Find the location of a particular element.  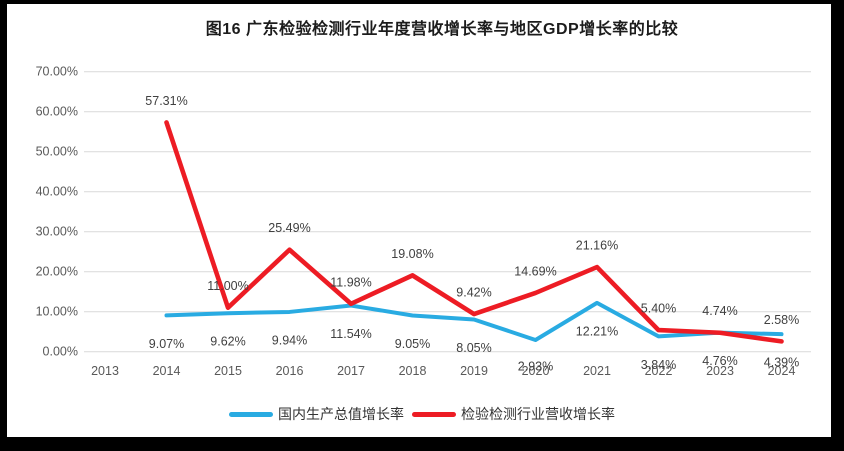

x-axis-label: 2024 is located at coordinates (782, 371).